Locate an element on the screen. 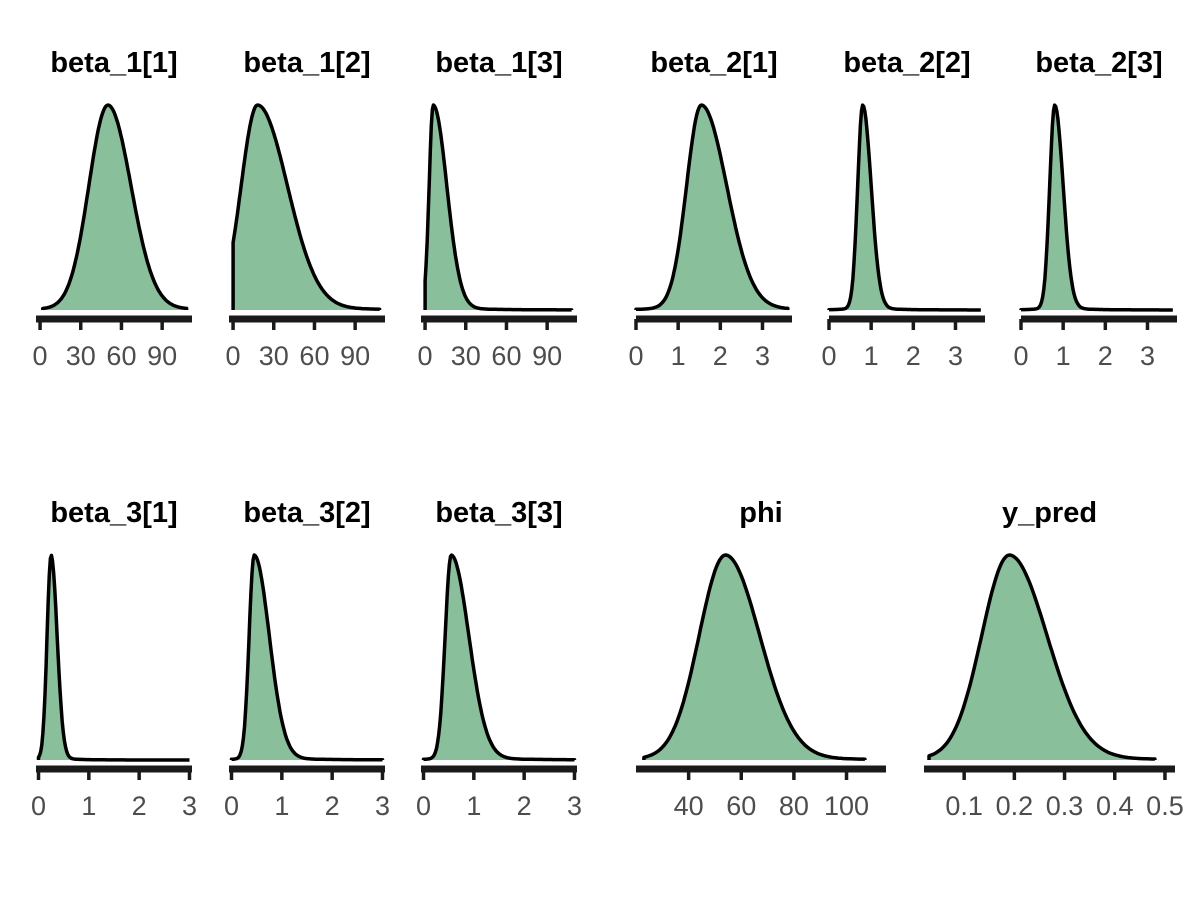 This screenshot has width=1200, height=900. facet-panel: beta_3[3] 0 1 2 3 is located at coordinates (499, 659).